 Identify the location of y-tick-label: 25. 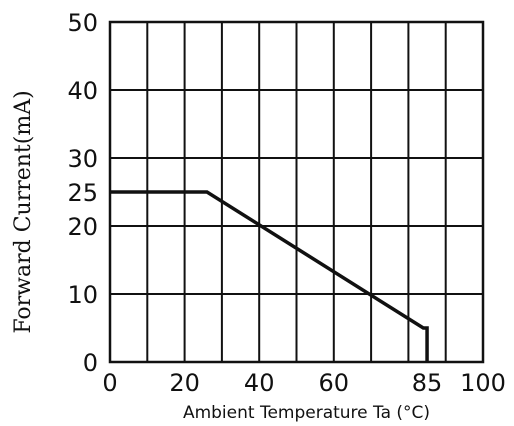
(82, 193).